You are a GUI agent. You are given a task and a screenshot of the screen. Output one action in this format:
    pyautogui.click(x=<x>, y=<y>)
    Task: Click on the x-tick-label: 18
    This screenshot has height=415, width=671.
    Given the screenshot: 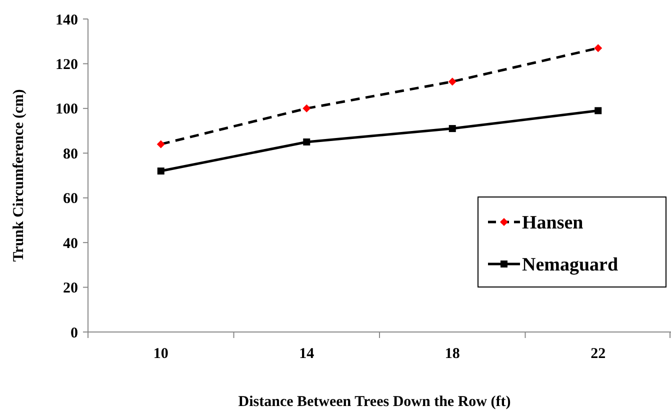 What is the action you would take?
    pyautogui.click(x=452, y=354)
    